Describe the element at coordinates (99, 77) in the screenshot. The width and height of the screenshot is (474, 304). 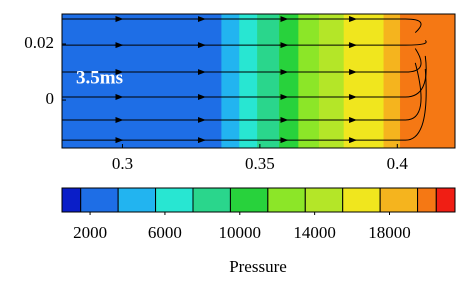
I see `annotation: 3.5ms` at that location.